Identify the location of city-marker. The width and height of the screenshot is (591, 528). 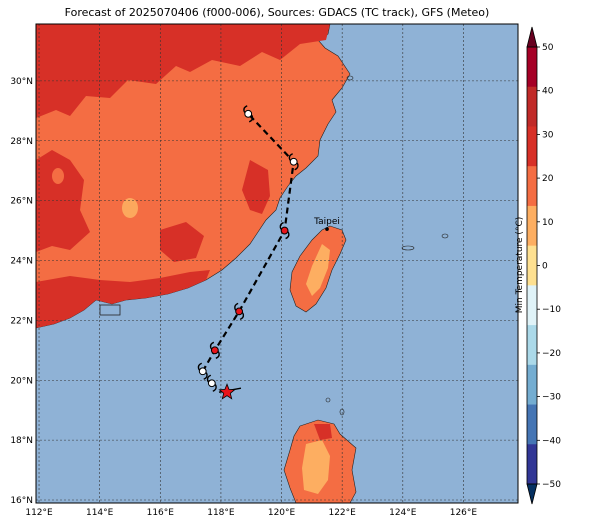
(327, 229).